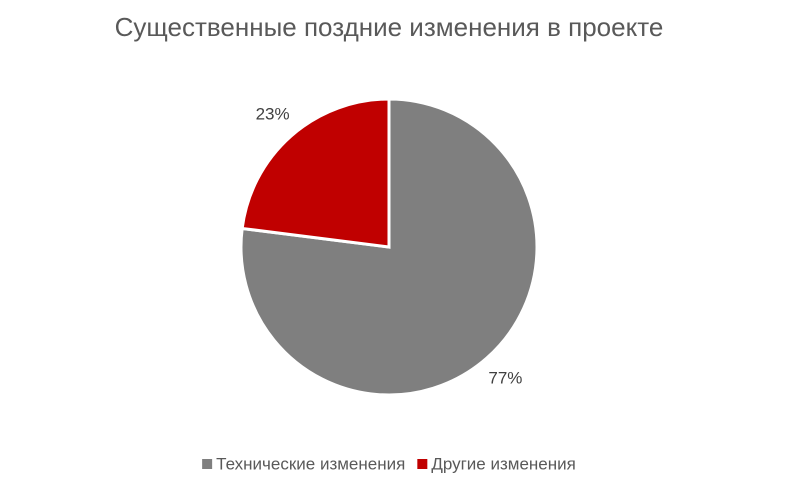 The width and height of the screenshot is (788, 477). What do you see at coordinates (315, 173) in the screenshot?
I see `pie-slice` at bounding box center [315, 173].